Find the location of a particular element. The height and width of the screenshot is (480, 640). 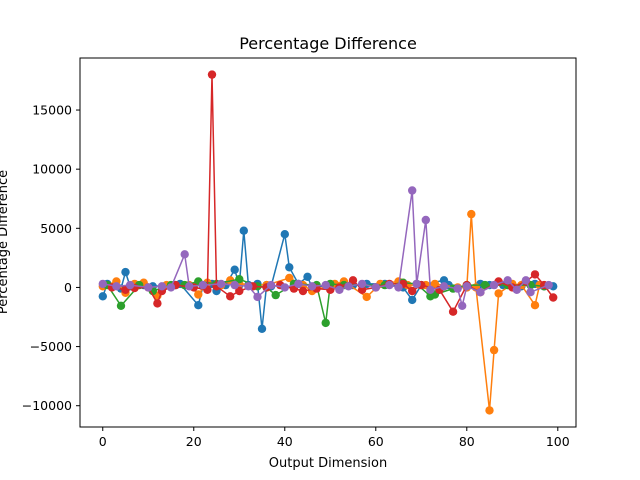

y-axis-ticks: −10000 −5000 0 5000 10000 15000 is located at coordinates (51, 258).